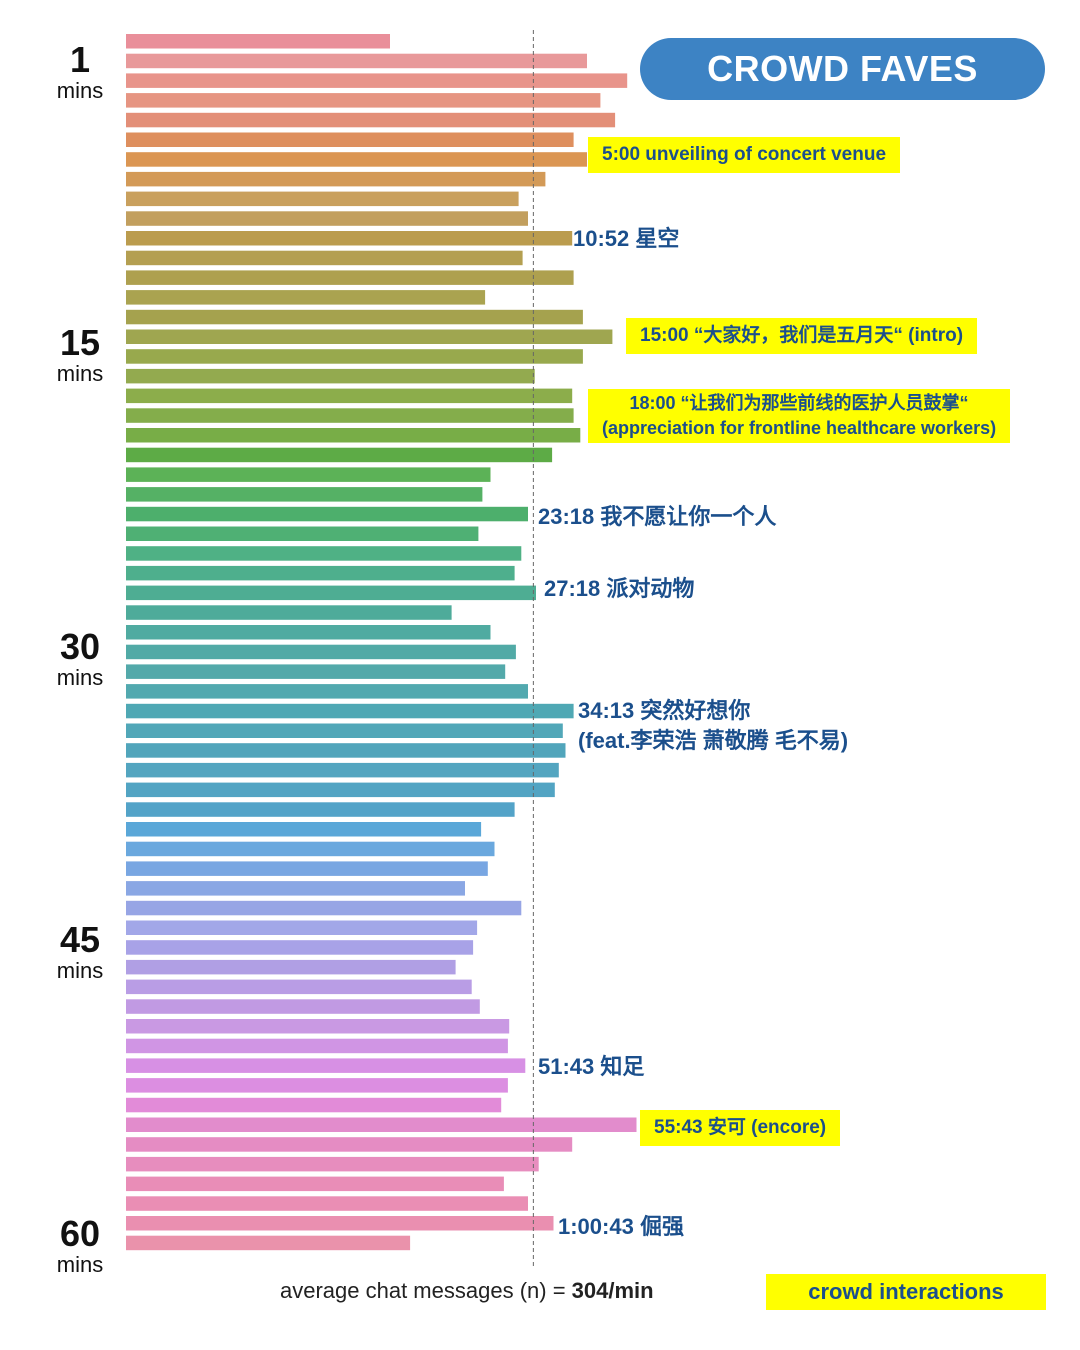 The image size is (1080, 1350). What do you see at coordinates (802, 336) in the screenshot?
I see `annotation-intro: 15:00 “大家好，我们是五月天“ (intro)` at bounding box center [802, 336].